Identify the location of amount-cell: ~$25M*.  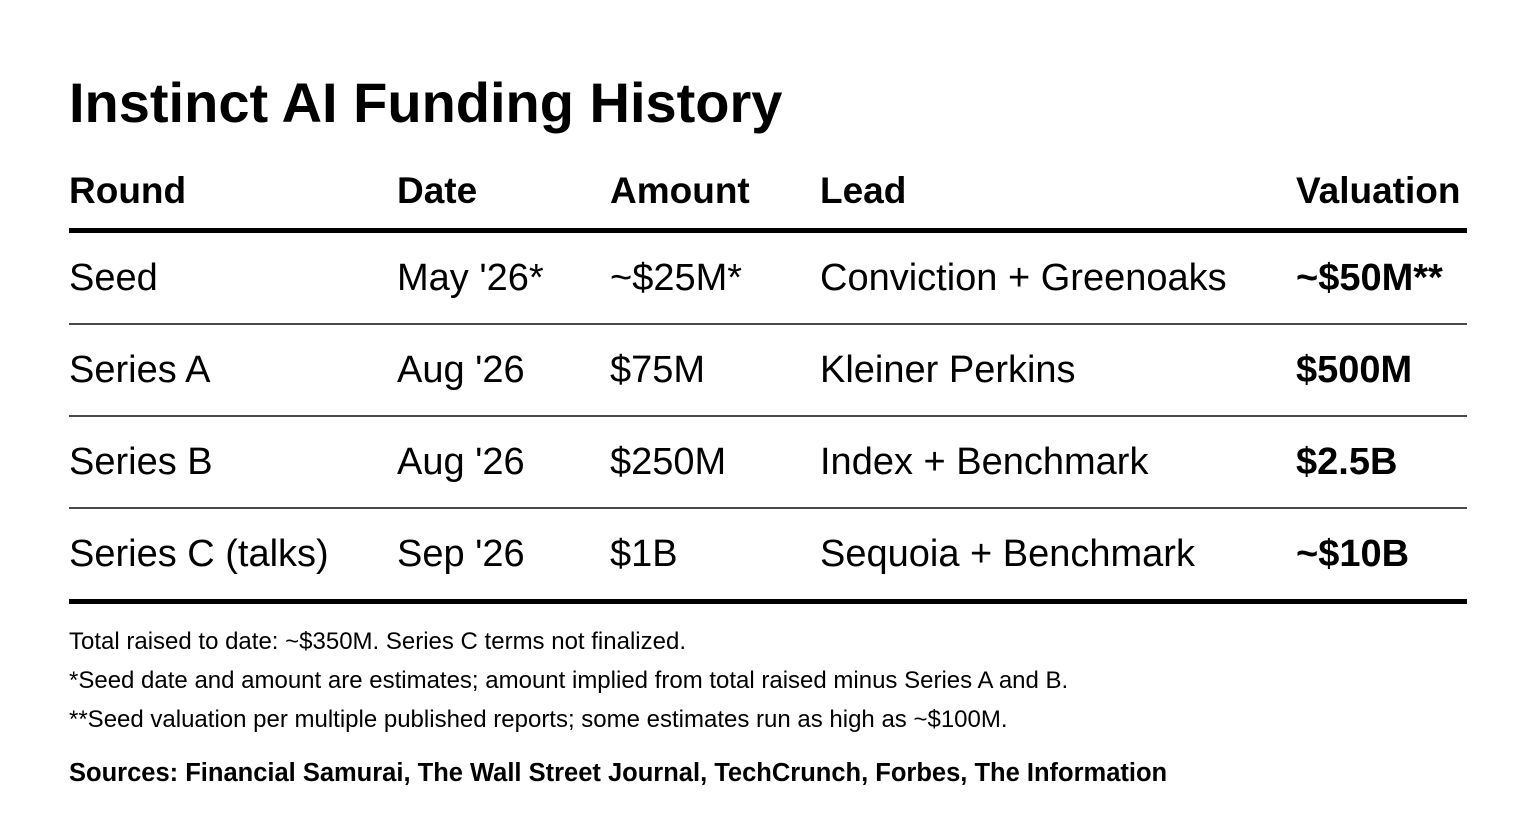
(676, 278).